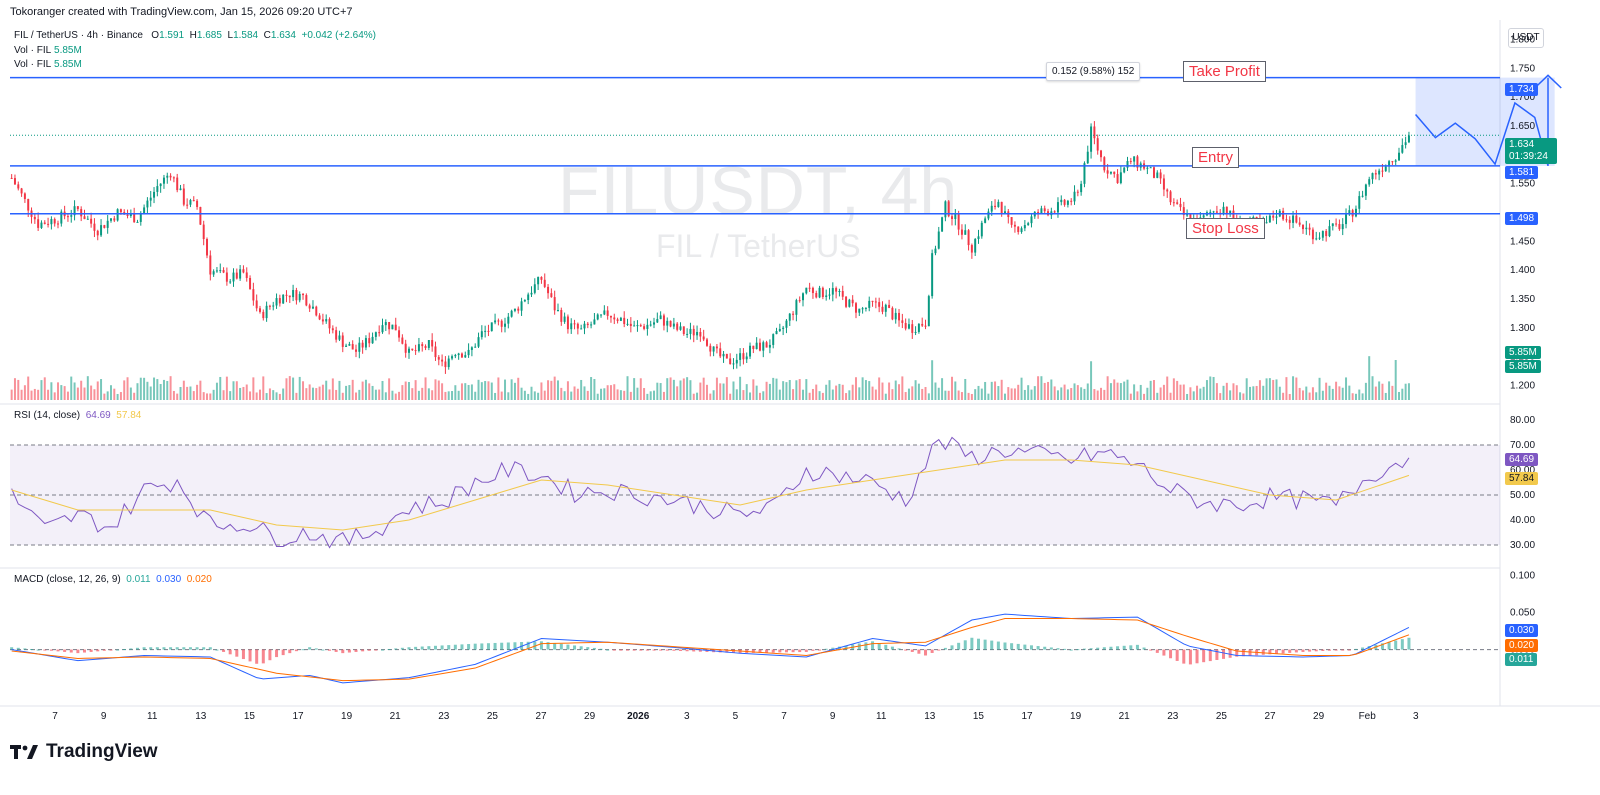  I want to click on rsi-legend: RSI (14, close) 64.69 57.84, so click(78, 415).